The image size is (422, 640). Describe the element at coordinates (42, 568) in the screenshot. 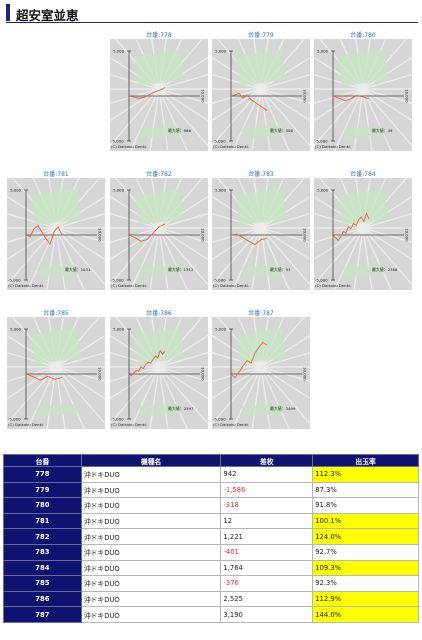

I see `cell-number: 784` at that location.